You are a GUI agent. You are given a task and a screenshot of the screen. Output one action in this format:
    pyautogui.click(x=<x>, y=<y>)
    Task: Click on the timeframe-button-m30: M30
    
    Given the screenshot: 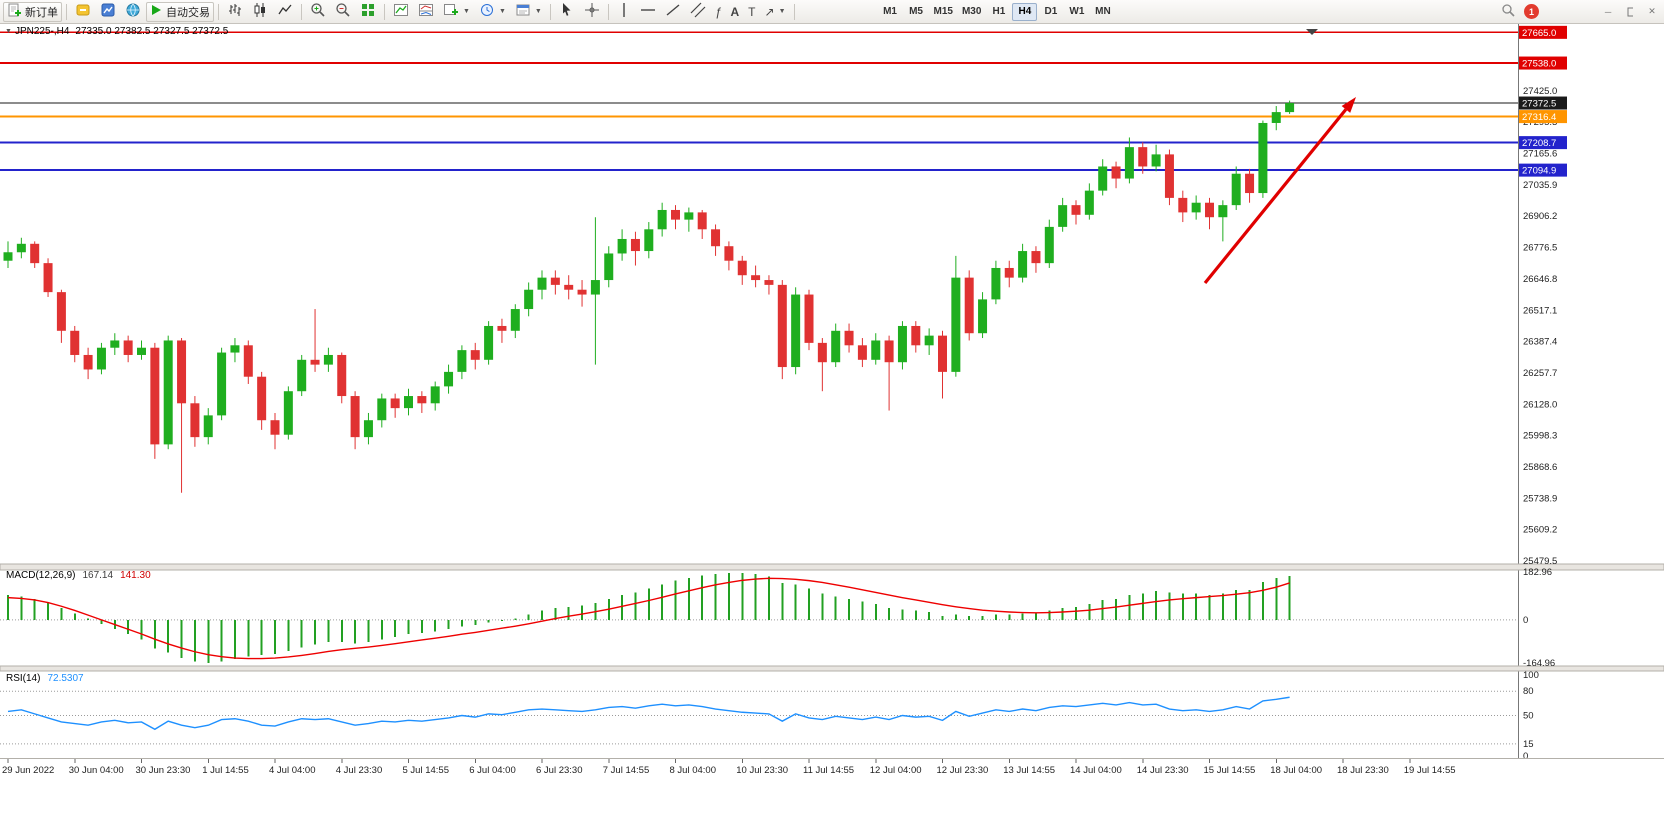 What is the action you would take?
    pyautogui.click(x=971, y=12)
    